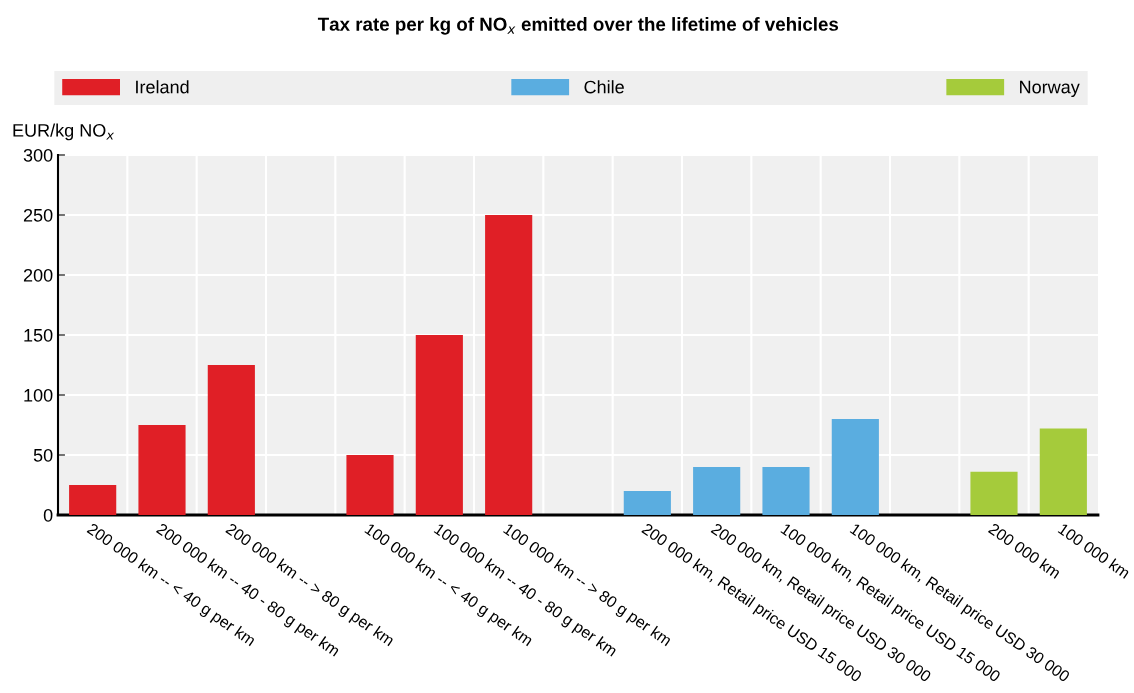 This screenshot has height=693, width=1134. What do you see at coordinates (64, 132) in the screenshot?
I see `y-axis-title: EUR/kg NO$_{x}$` at bounding box center [64, 132].